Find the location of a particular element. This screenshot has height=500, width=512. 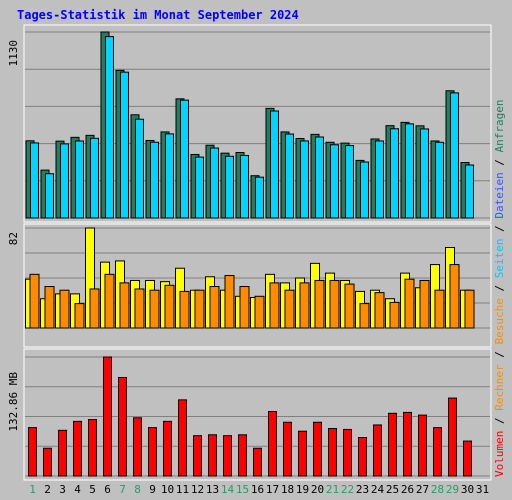

chart-title: Tages-Statistik im Monat September 2024 is located at coordinates (158, 15).